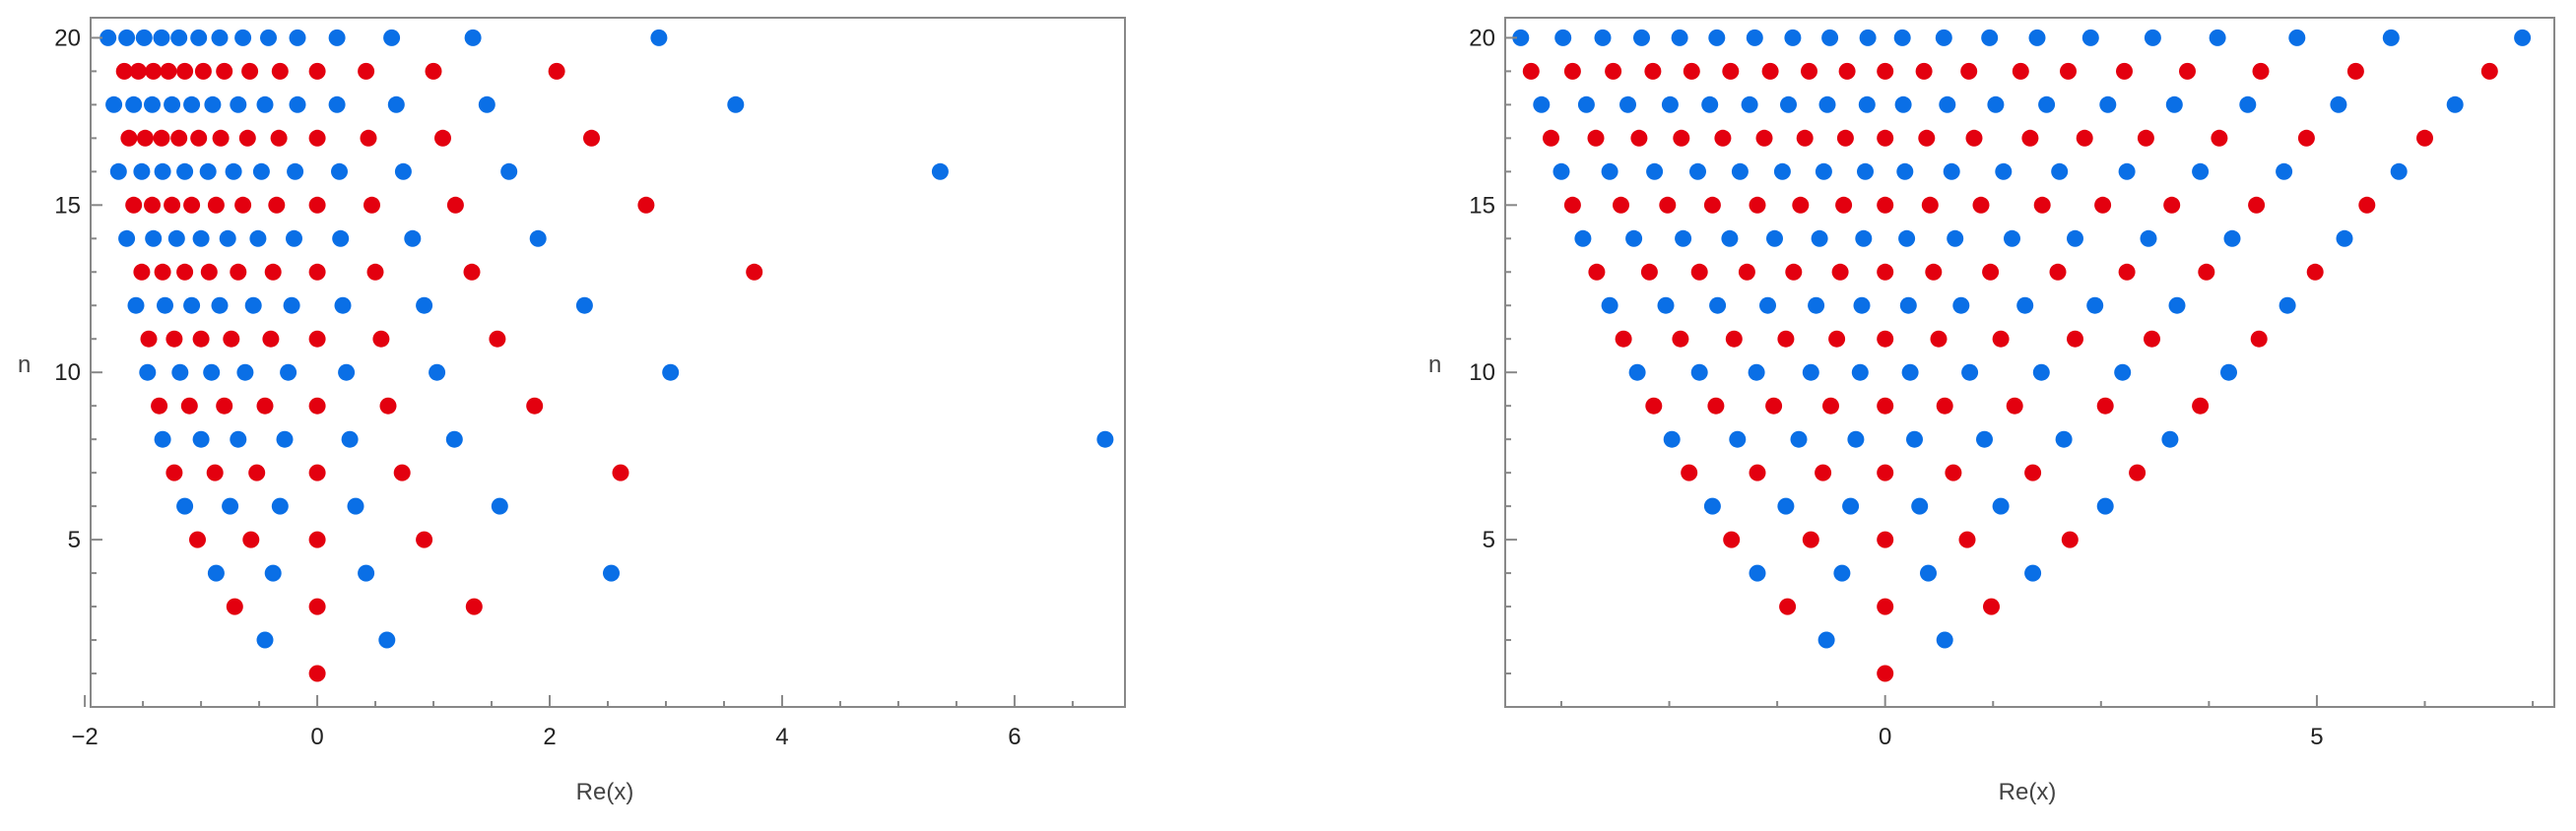 The height and width of the screenshot is (831, 2576). What do you see at coordinates (2317, 737) in the screenshot?
I see `chart-right-xtick-label: 5` at bounding box center [2317, 737].